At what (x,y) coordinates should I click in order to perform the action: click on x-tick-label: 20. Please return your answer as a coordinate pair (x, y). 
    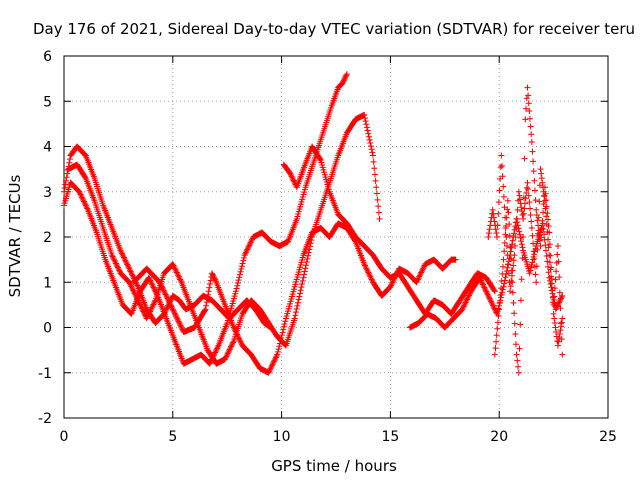
    Looking at the image, I should click on (499, 437).